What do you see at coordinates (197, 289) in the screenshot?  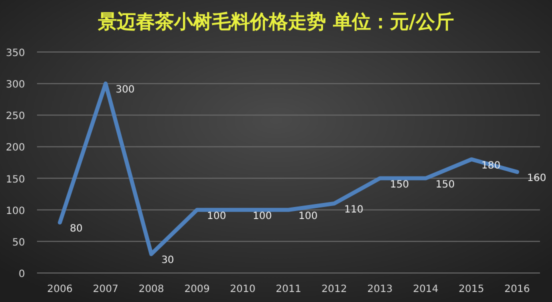 I see `x-tick-label: 2009` at bounding box center [197, 289].